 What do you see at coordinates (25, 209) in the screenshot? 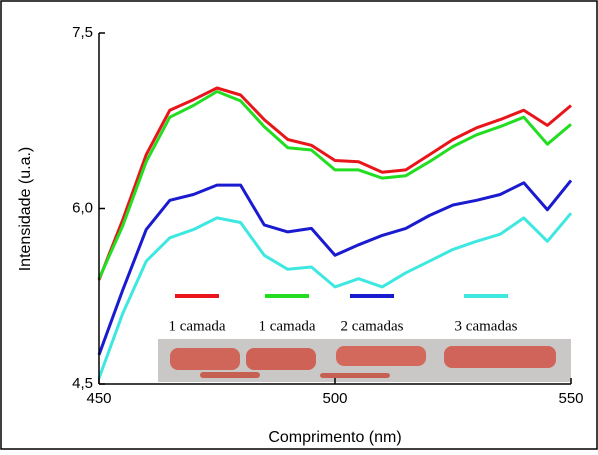
I see `y-axis-title: Intensidade (u.a.)` at bounding box center [25, 209].